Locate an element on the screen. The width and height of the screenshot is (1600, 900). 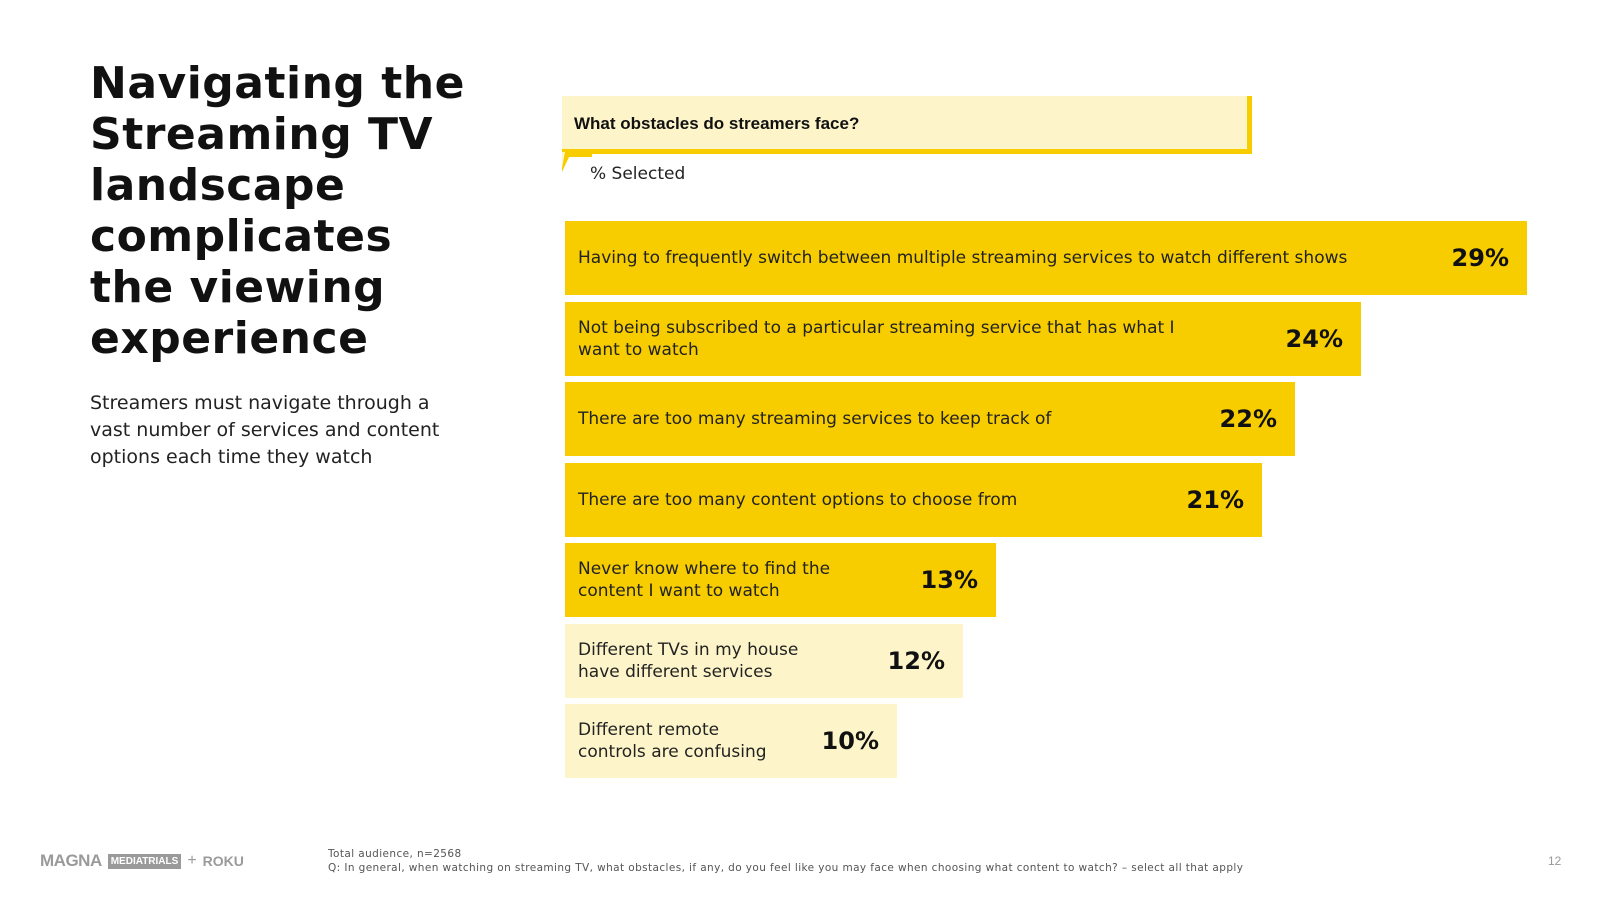
page-number: 12 is located at coordinates (1555, 861).